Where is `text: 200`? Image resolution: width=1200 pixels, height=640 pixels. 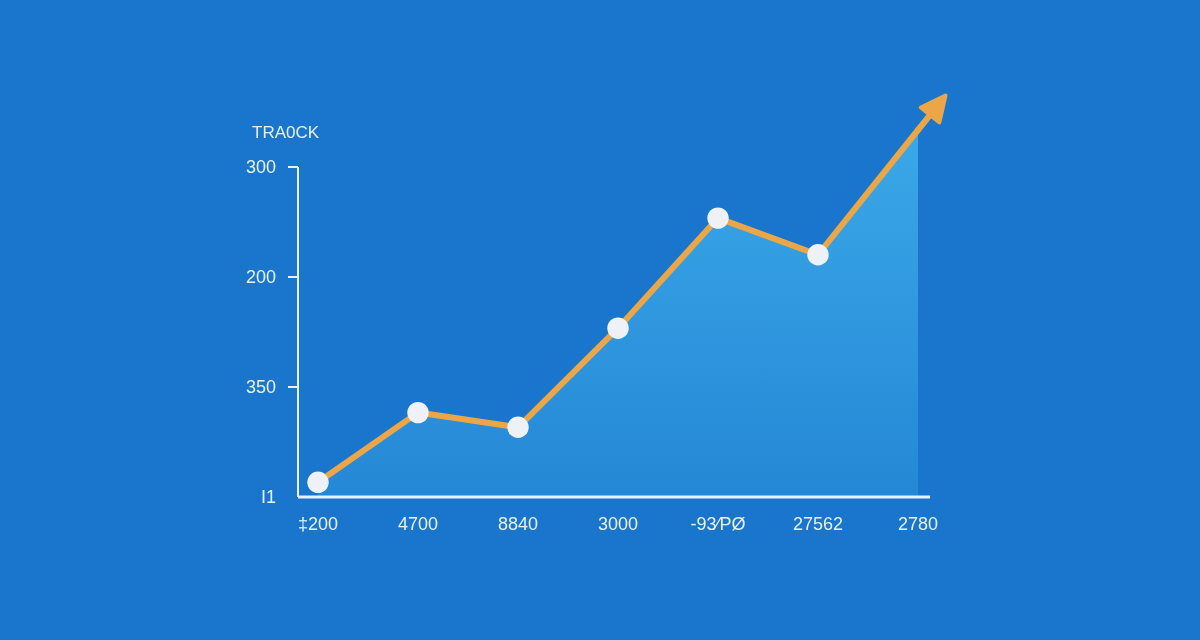 text: 200 is located at coordinates (260, 277).